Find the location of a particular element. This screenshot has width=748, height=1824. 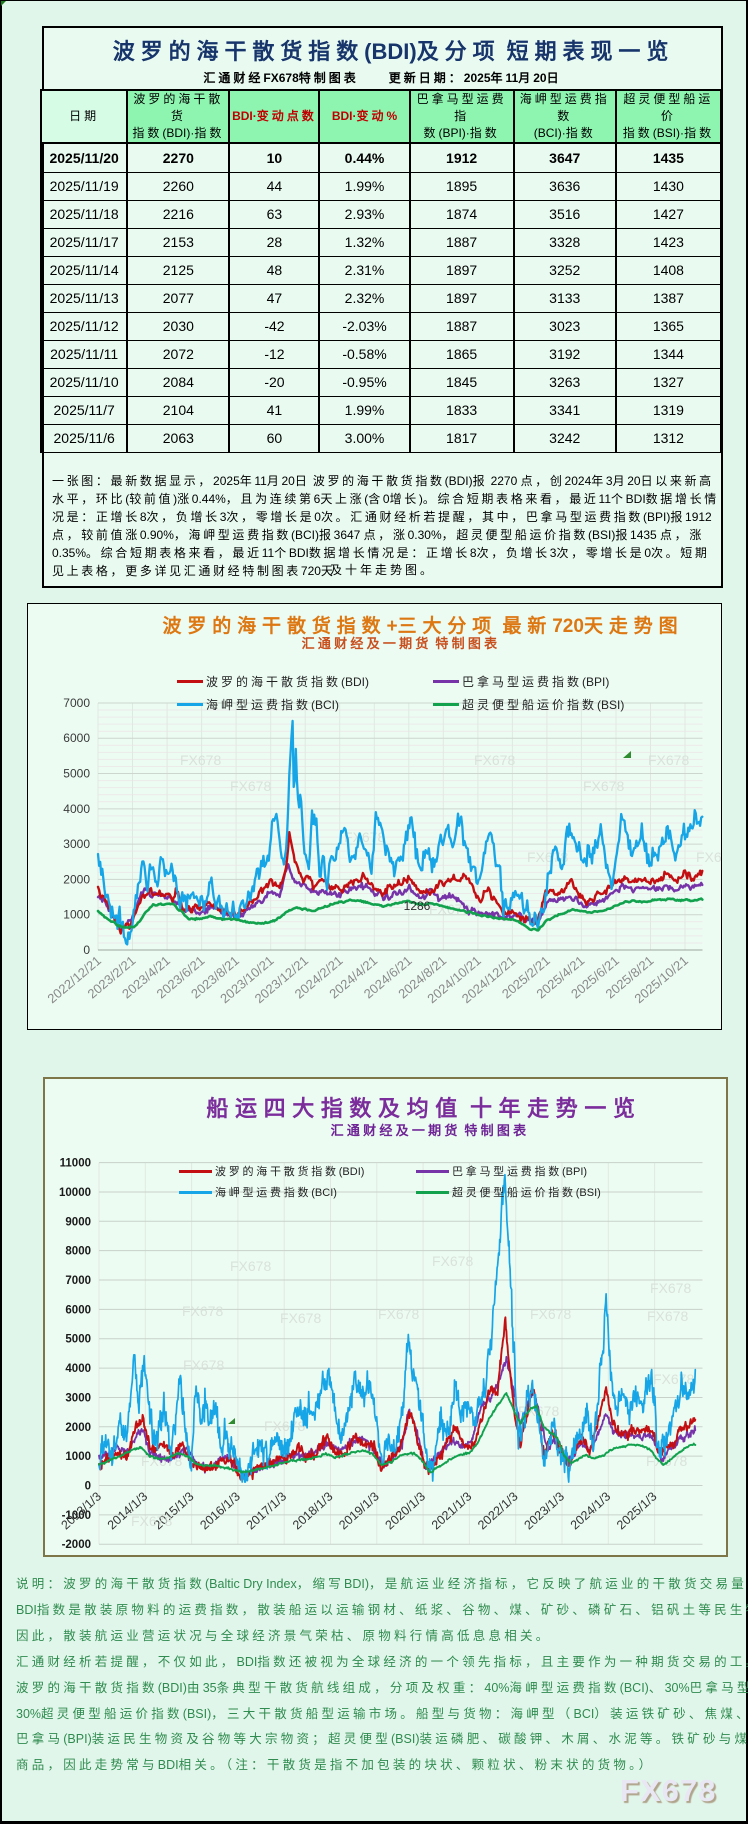

svg-text: 2022/1/3 is located at coordinates (498, 1510).